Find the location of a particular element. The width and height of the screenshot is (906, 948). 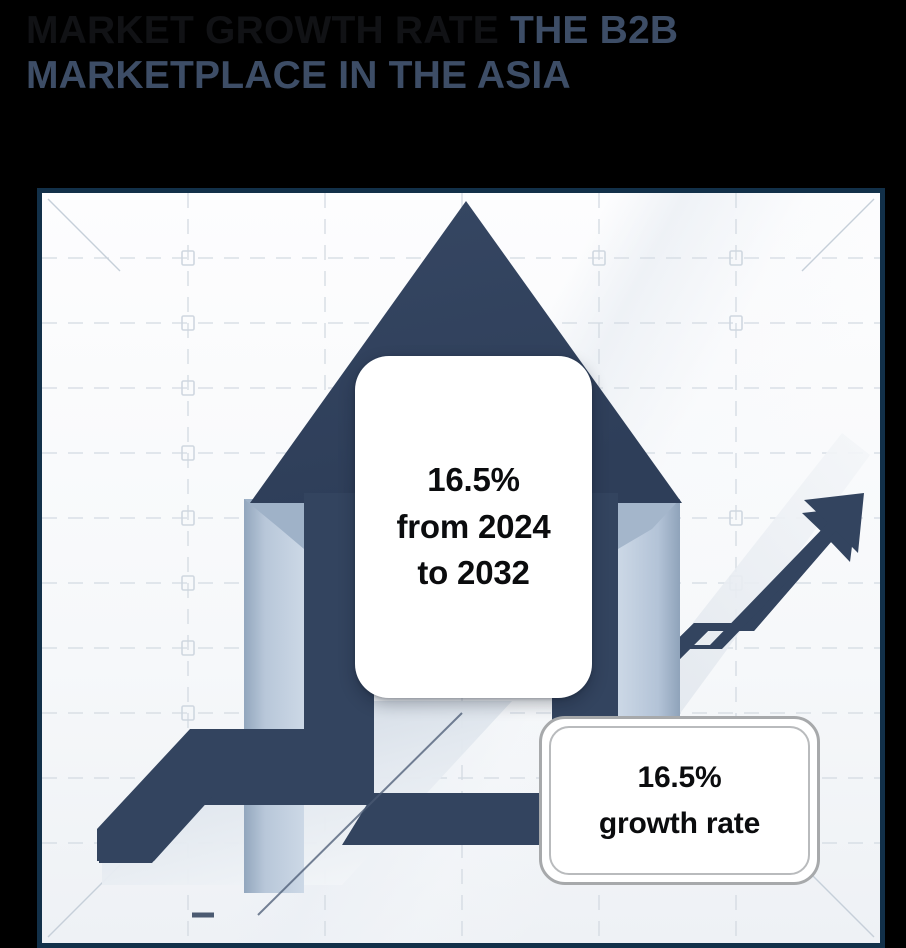

growth-rate-callout-text: 16.5% growth rate is located at coordinates (679, 800).